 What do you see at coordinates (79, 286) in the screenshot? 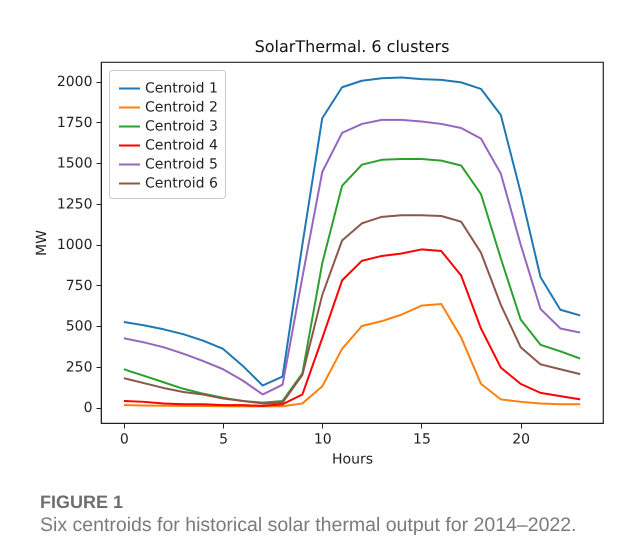
I see `y-tick-label: 750` at bounding box center [79, 286].